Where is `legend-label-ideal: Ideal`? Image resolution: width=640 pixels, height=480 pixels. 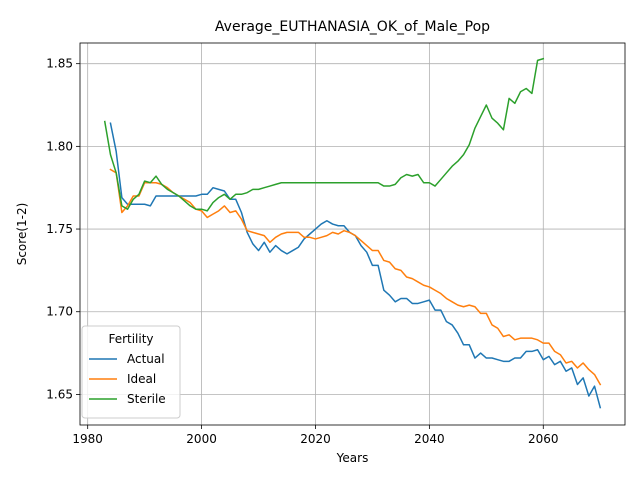 legend-label-ideal: Ideal is located at coordinates (141, 379).